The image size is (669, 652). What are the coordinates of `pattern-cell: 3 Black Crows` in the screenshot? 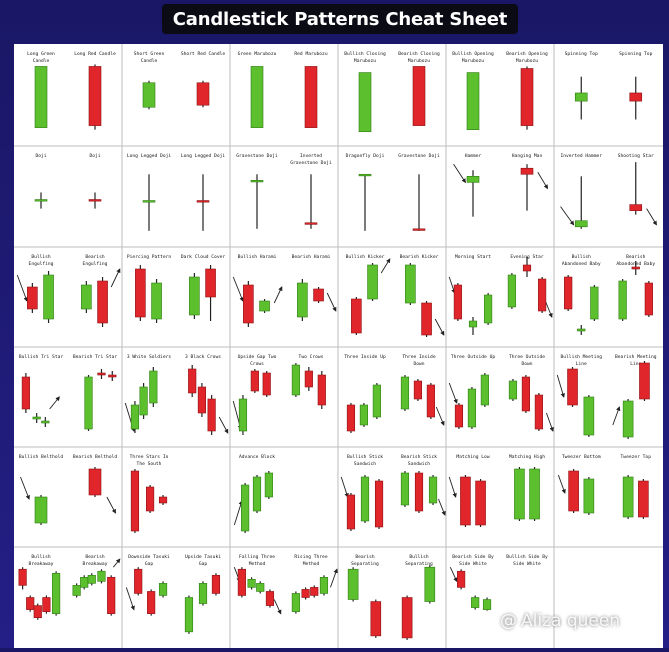 It's located at (207, 394).